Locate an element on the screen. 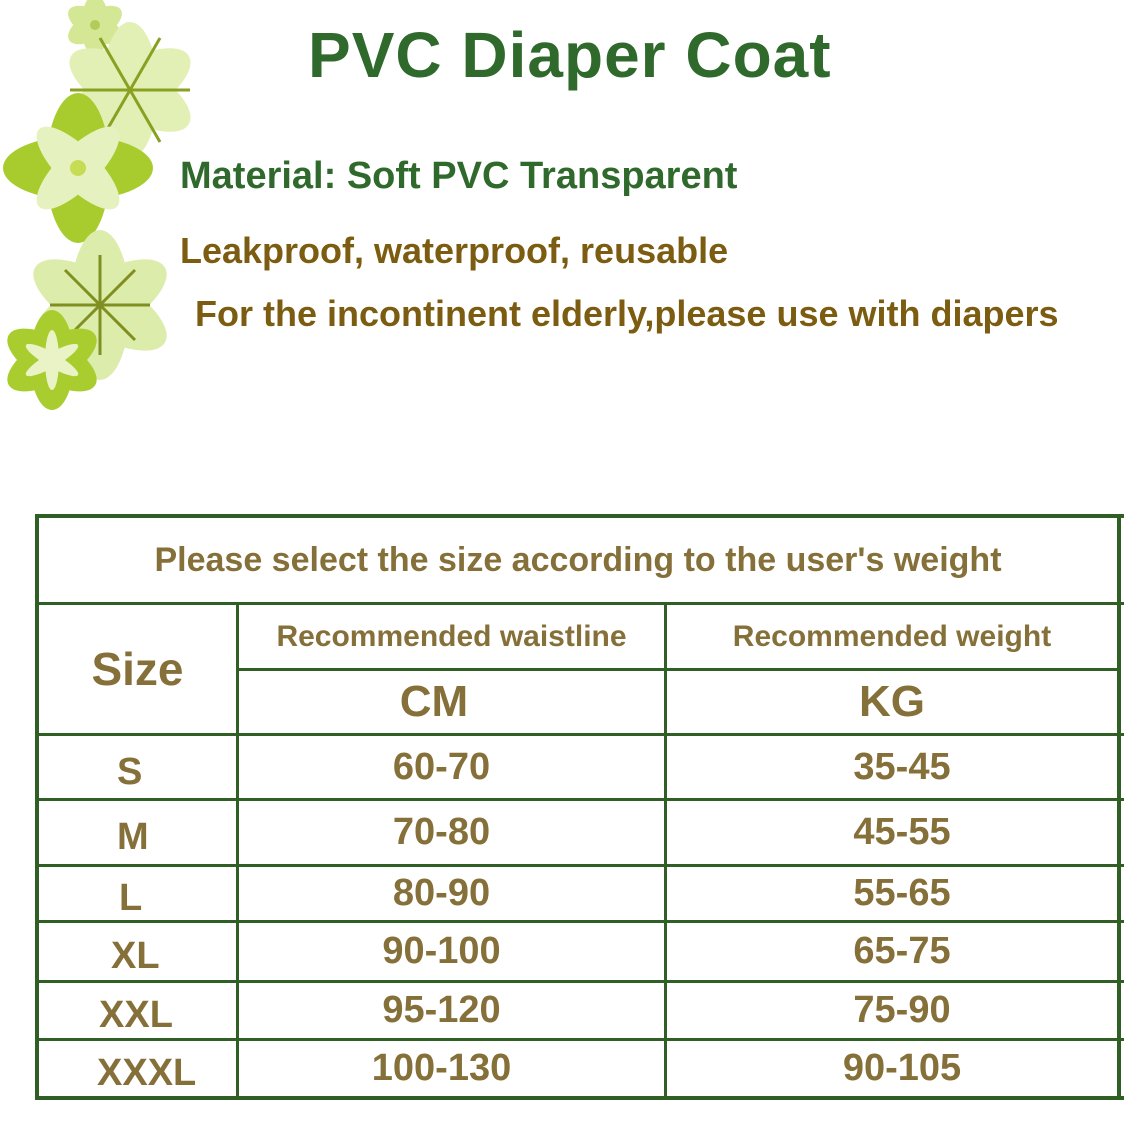  header-kg: KG is located at coordinates (892, 701).